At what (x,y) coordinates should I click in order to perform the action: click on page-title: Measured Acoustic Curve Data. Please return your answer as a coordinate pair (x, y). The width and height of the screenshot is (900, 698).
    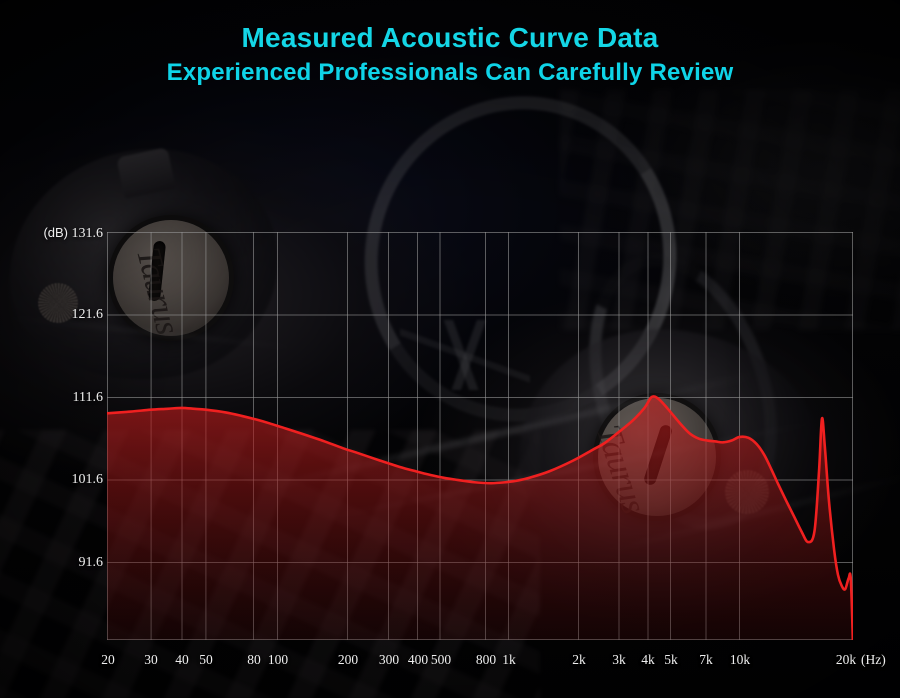
    Looking at the image, I should click on (450, 37).